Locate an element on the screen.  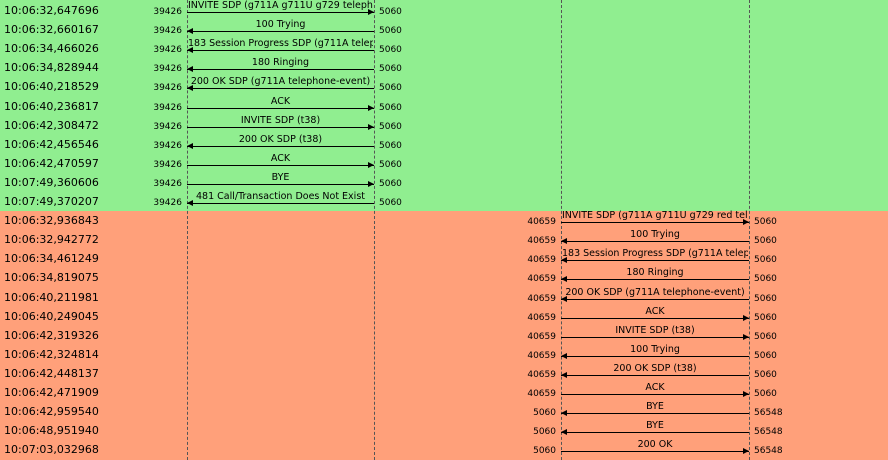
timestamp: 10:06:34,461249 is located at coordinates (51, 259).